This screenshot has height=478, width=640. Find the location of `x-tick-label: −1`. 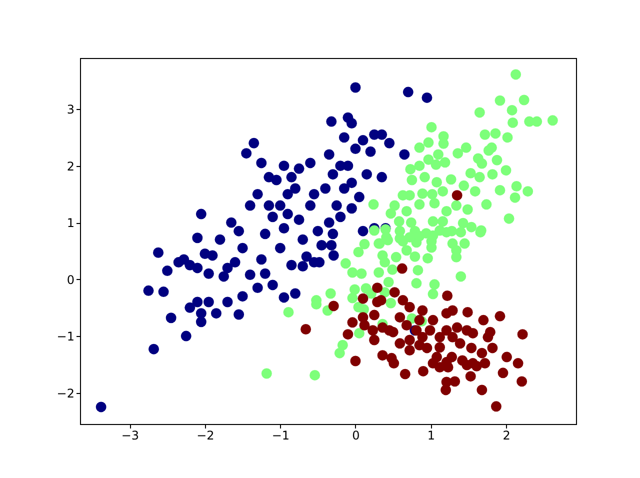

x-tick-label: −1 is located at coordinates (281, 435).